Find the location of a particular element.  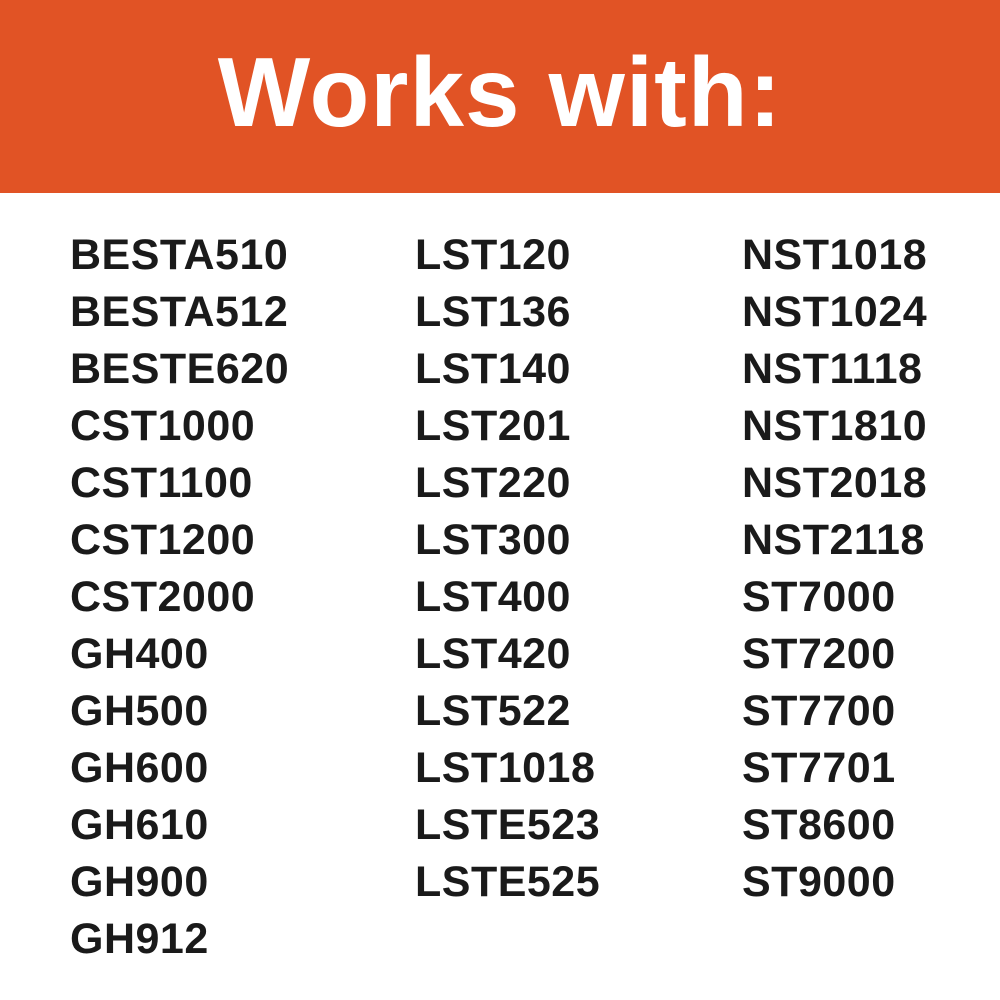

model-item: CST1100 is located at coordinates (161, 483).